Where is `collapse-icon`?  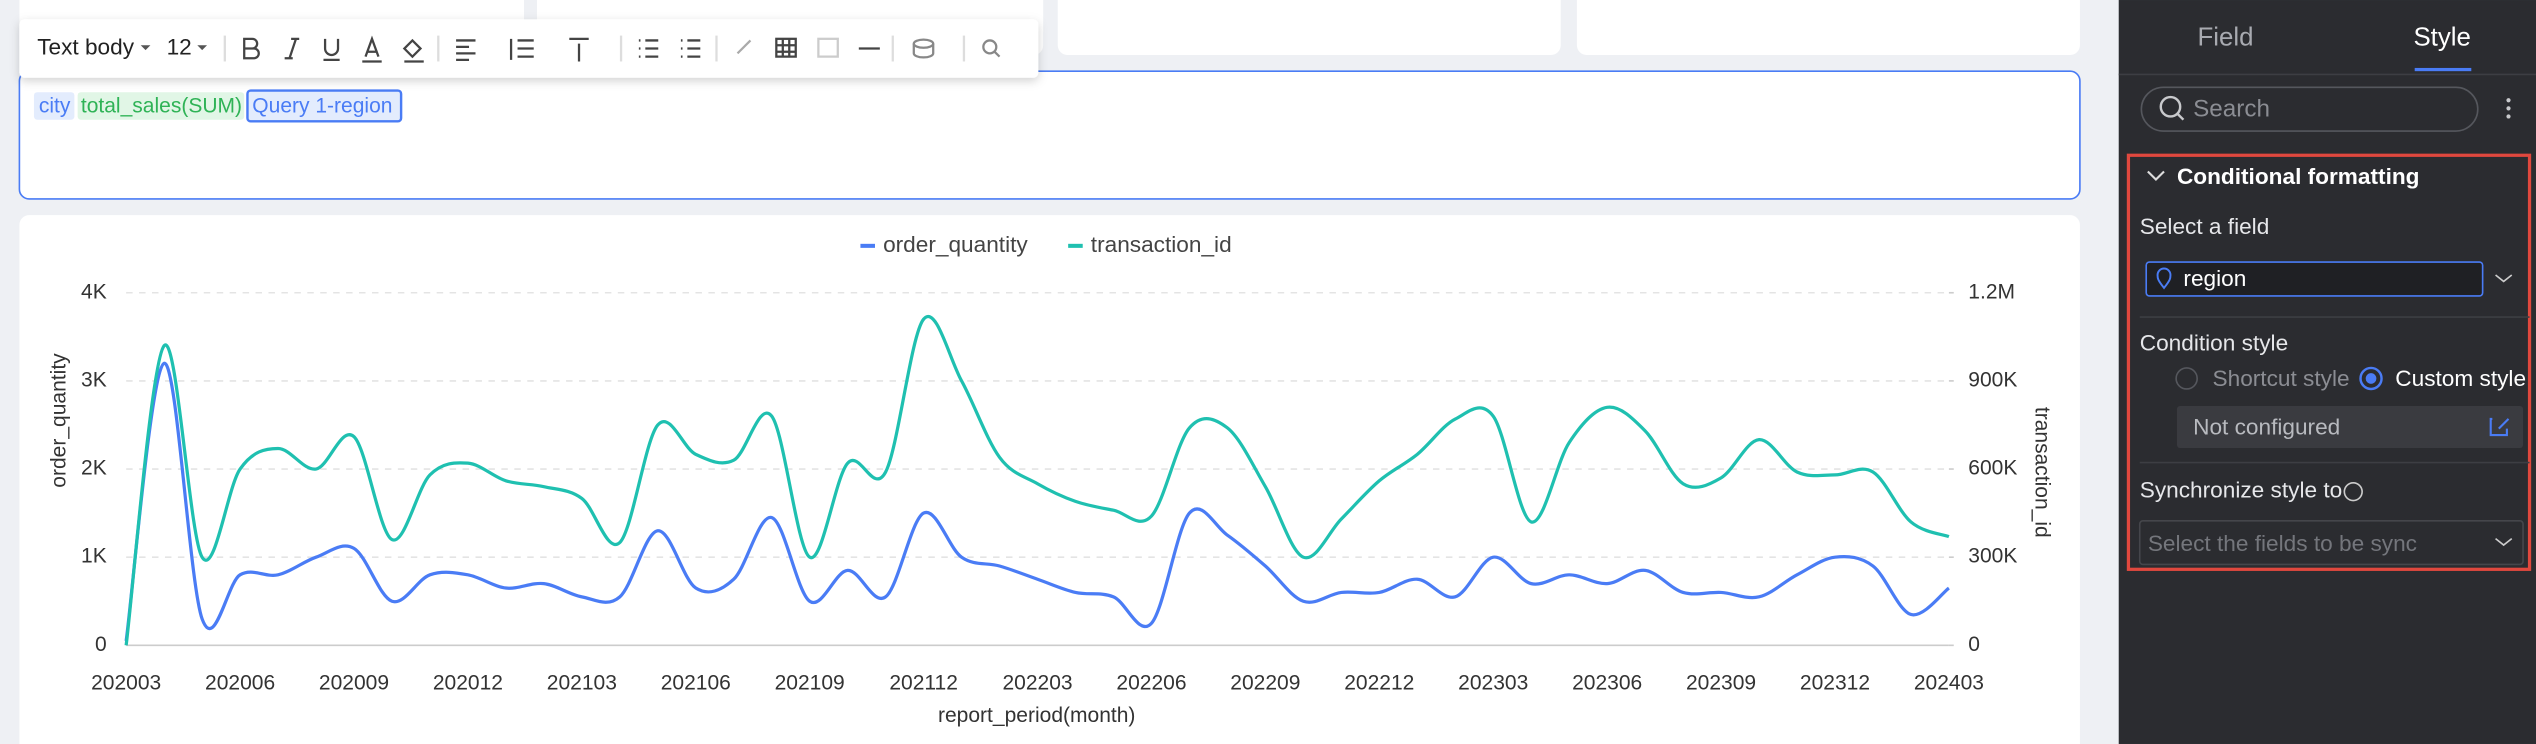
collapse-icon is located at coordinates (2156, 176).